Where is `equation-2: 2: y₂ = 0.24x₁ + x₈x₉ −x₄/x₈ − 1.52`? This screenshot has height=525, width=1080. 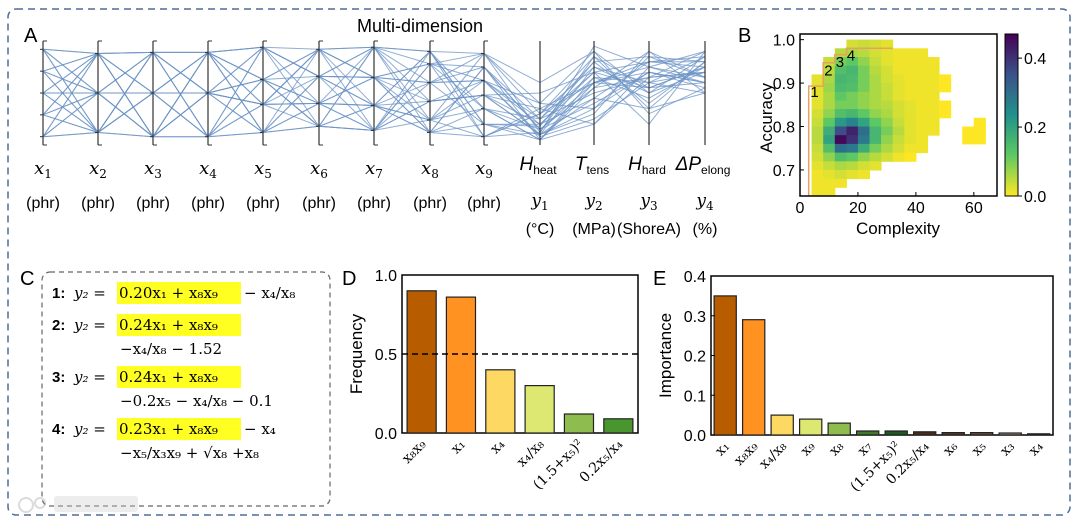 equation-2: 2: y₂ = 0.24x₁ + x₈x₉ −x₄/x₈ − 1.52 is located at coordinates (146, 336).